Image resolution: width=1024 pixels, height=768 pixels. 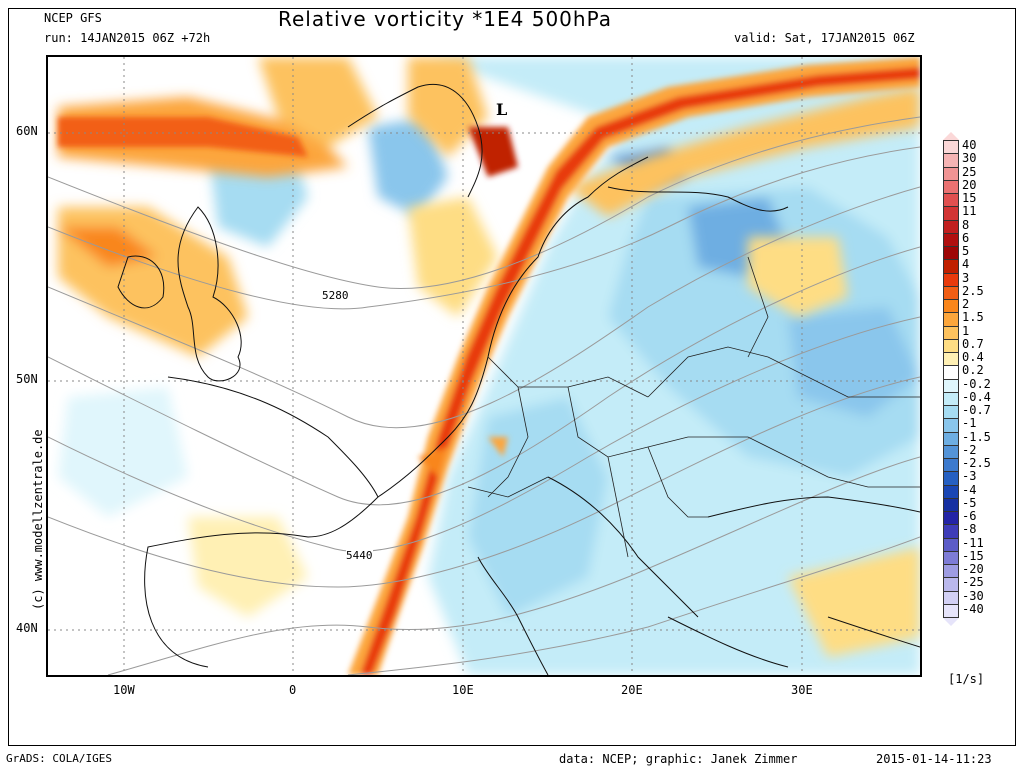 I want to click on colorbar-label: -6, so click(x=969, y=516).